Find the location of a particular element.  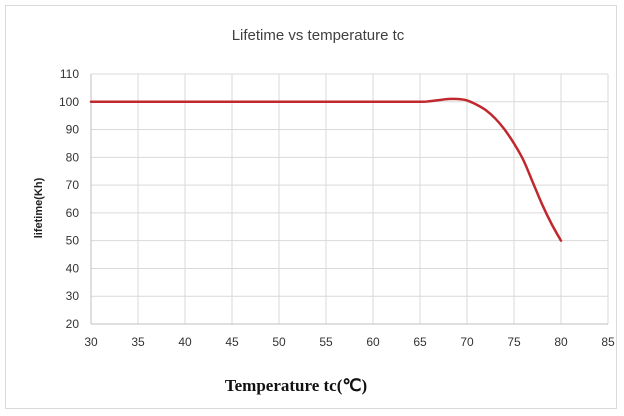

x-tick-label: 85 is located at coordinates (608, 342).